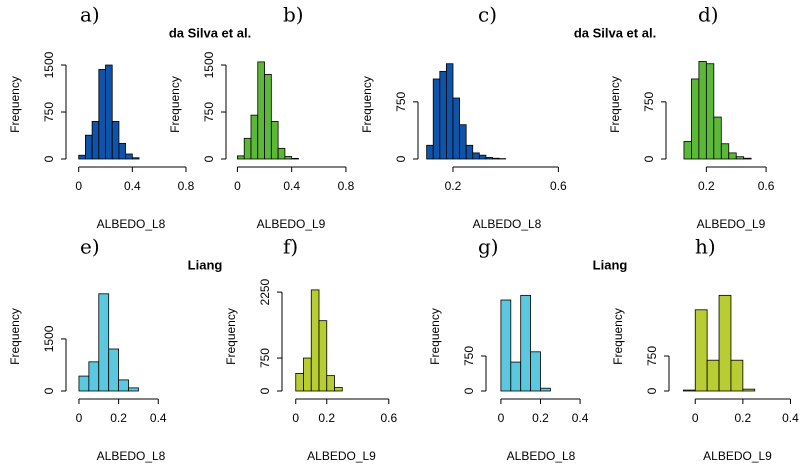 This screenshot has width=804, height=470. What do you see at coordinates (708, 15) in the screenshot?
I see `panel-label: d)` at bounding box center [708, 15].